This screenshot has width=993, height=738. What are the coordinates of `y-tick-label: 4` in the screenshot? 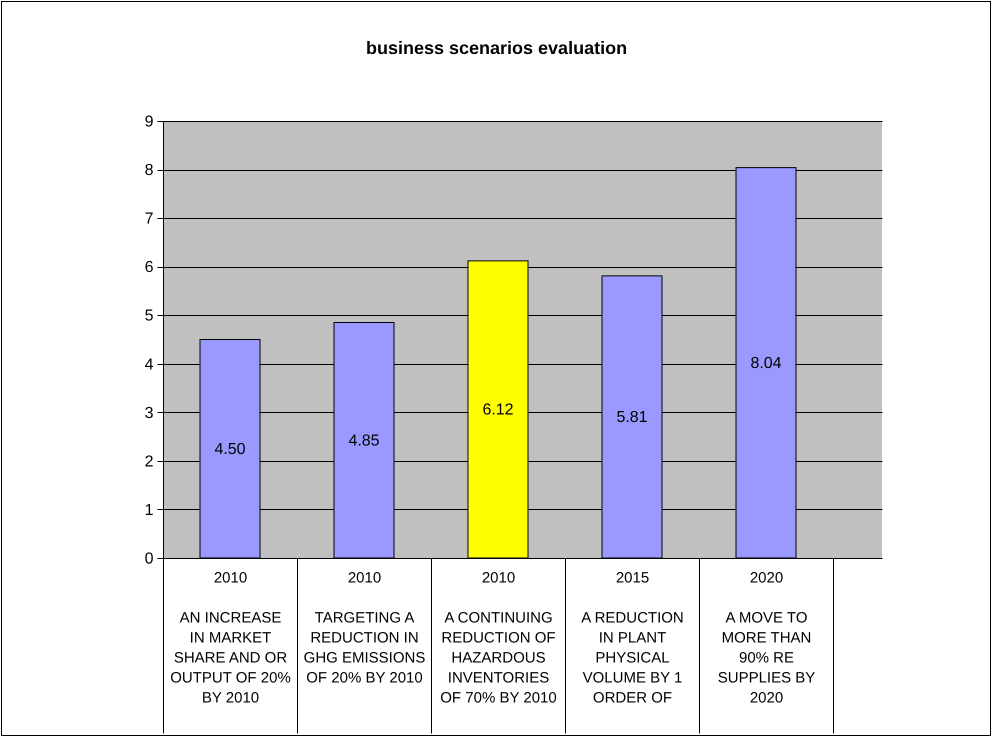 It's located at (149, 365).